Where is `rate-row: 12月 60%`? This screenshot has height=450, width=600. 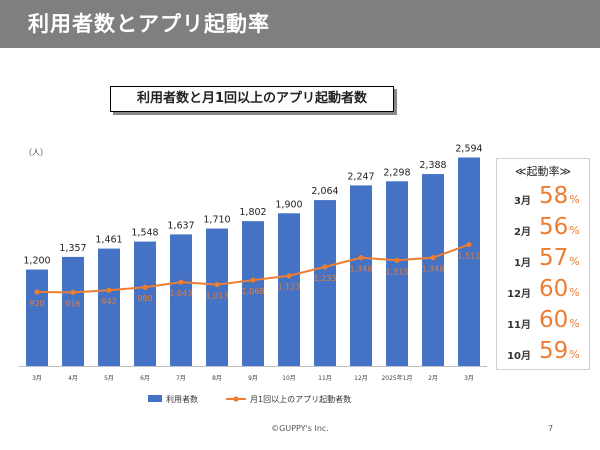 rate-row: 12月 60% is located at coordinates (543, 291).